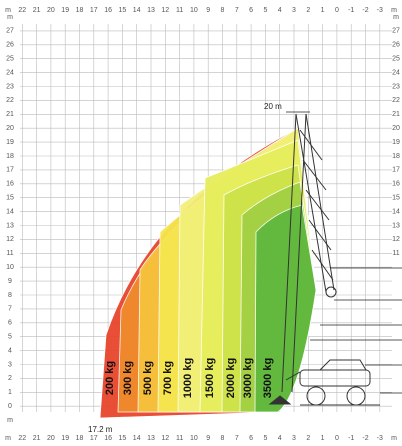 This screenshot has width=402, height=446. What do you see at coordinates (337, 438) in the screenshot?
I see `x-label-bottom: 0` at bounding box center [337, 438].